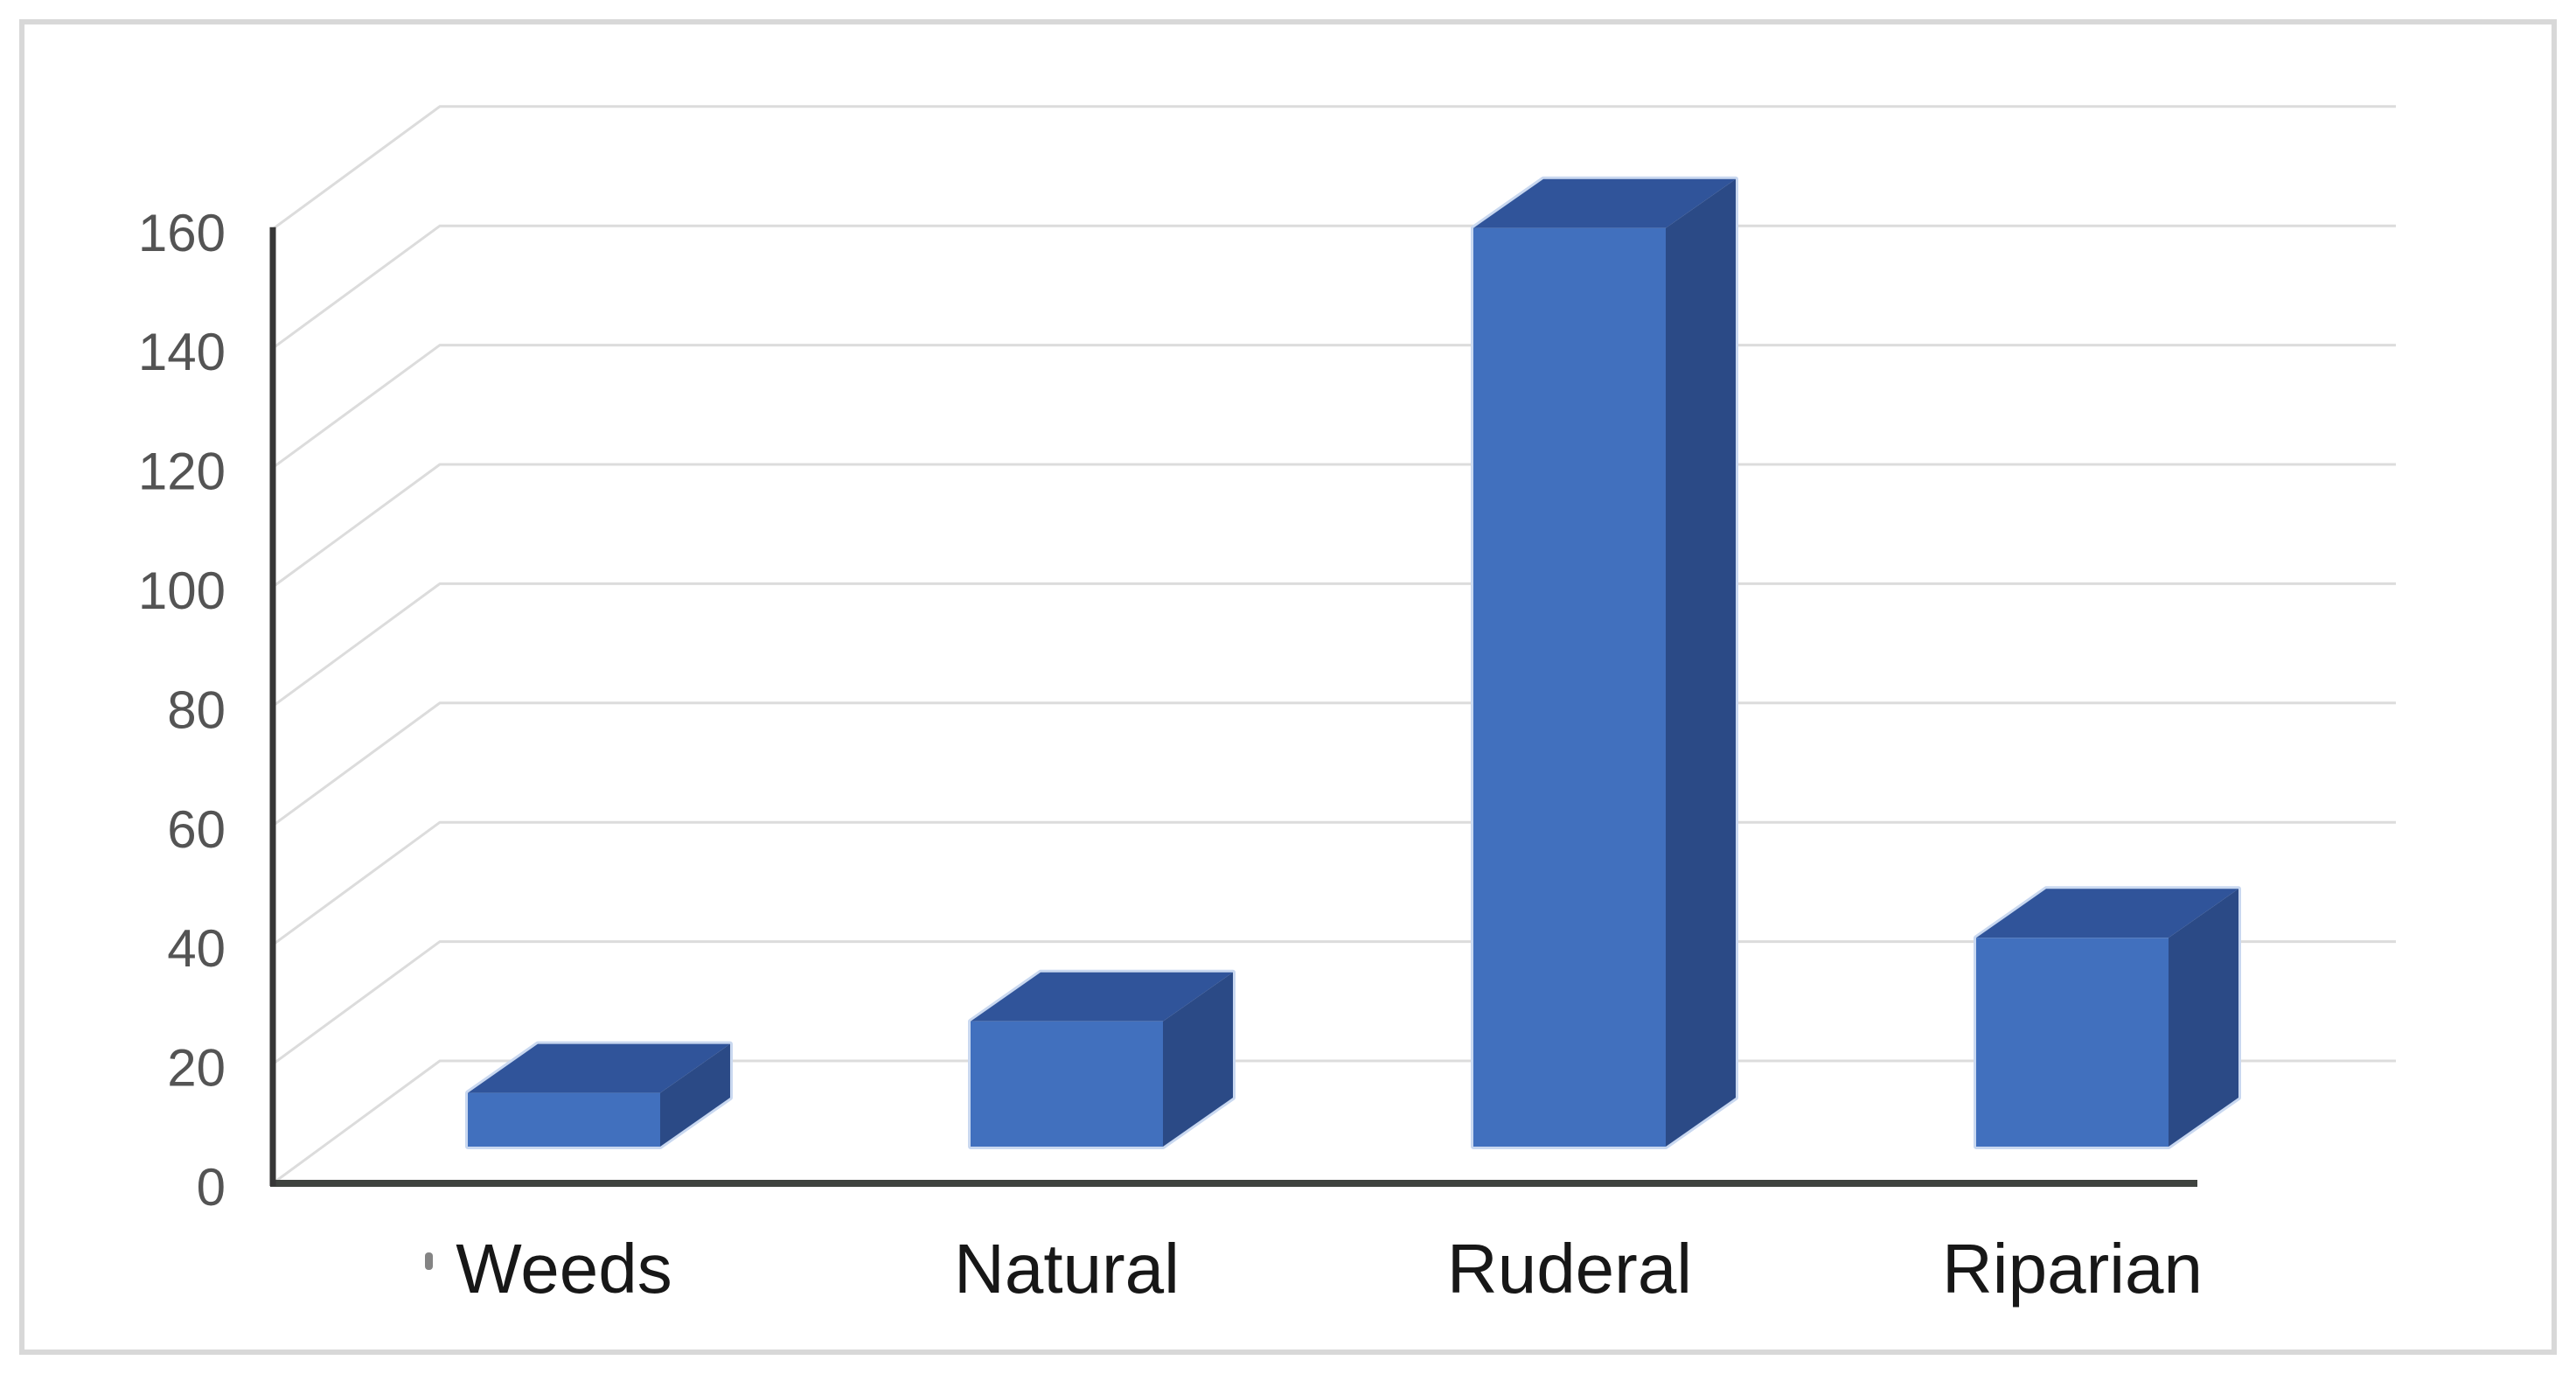 The width and height of the screenshot is (2576, 1374). I want to click on bar-riparian, so click(2107, 1018).